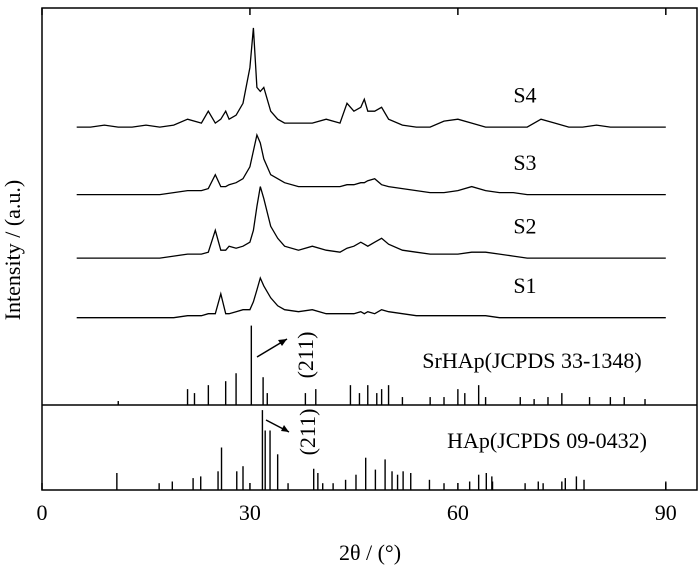 The width and height of the screenshot is (700, 578). I want to click on series-label: S4, so click(524, 94).